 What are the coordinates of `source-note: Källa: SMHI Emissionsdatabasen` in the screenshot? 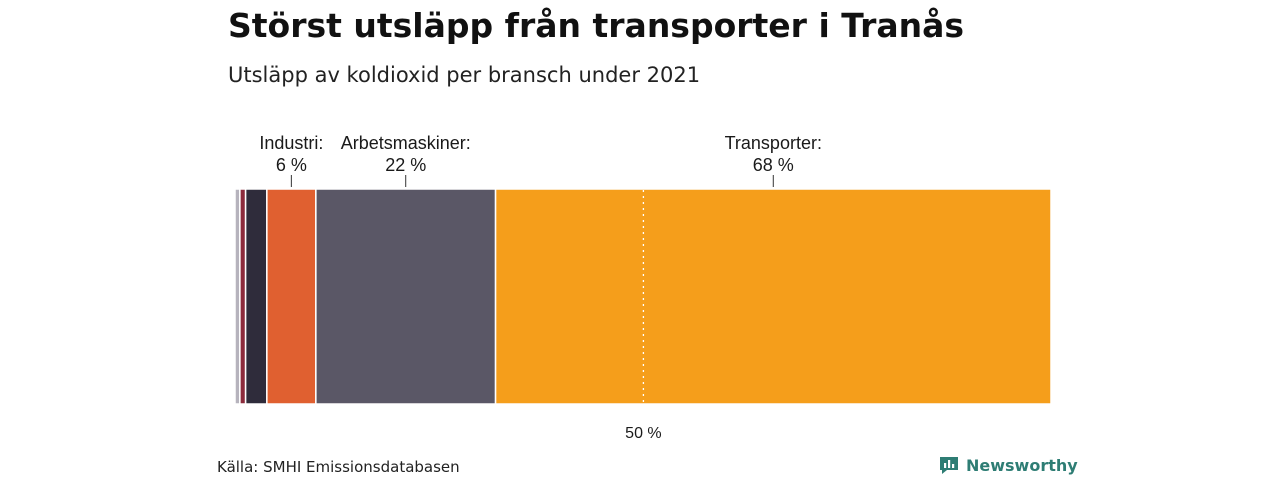 It's located at (338, 467).